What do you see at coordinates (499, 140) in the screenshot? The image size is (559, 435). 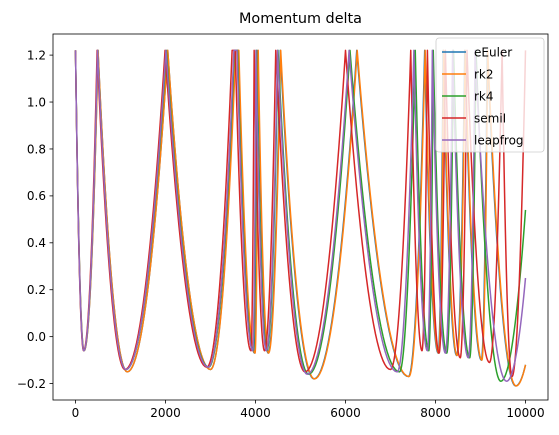 I see `legend-label-leapfrog: leapfrog` at bounding box center [499, 140].